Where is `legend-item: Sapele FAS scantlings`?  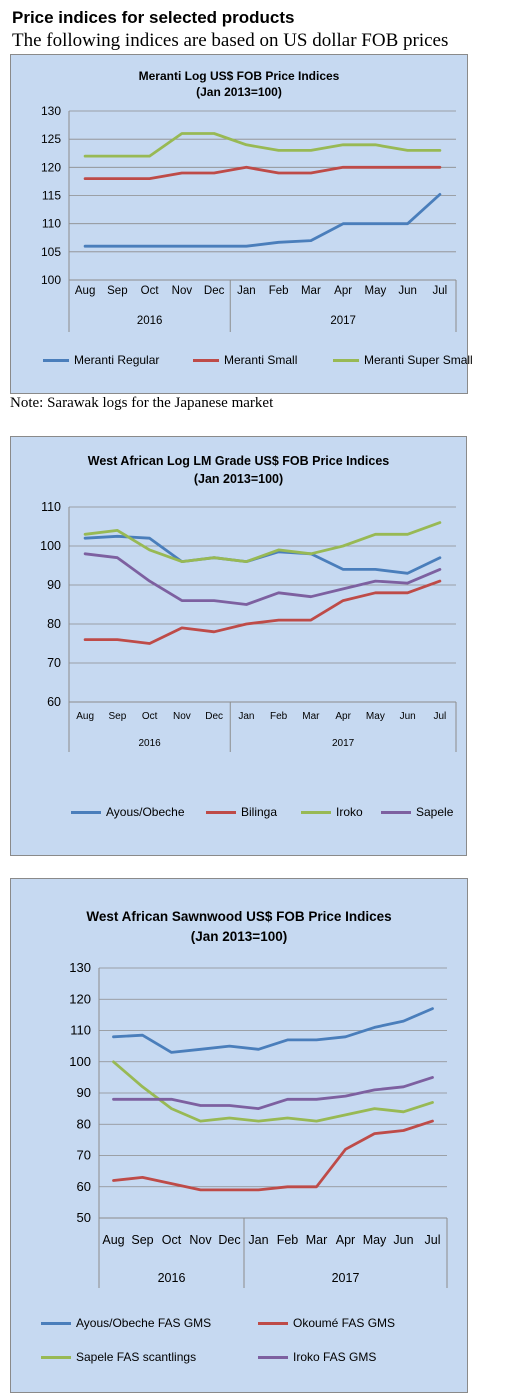
legend-item: Sapele FAS scantlings is located at coordinates (118, 1357).